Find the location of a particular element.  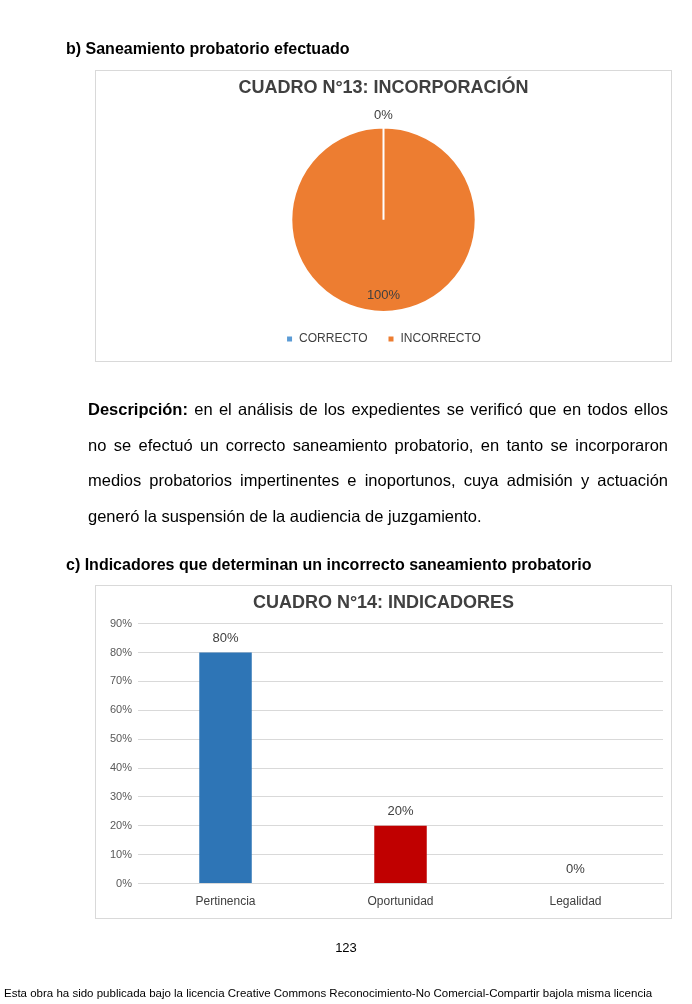

y-tick-label: 70% is located at coordinates (121, 680).